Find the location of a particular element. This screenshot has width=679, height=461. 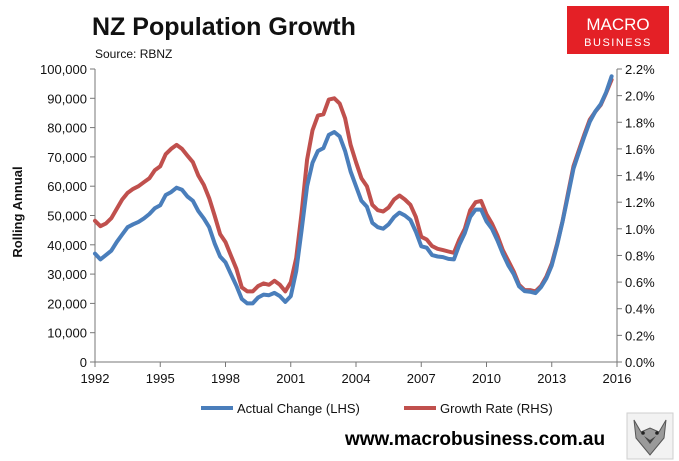

logo-line-1: MACRO is located at coordinates (617, 24).